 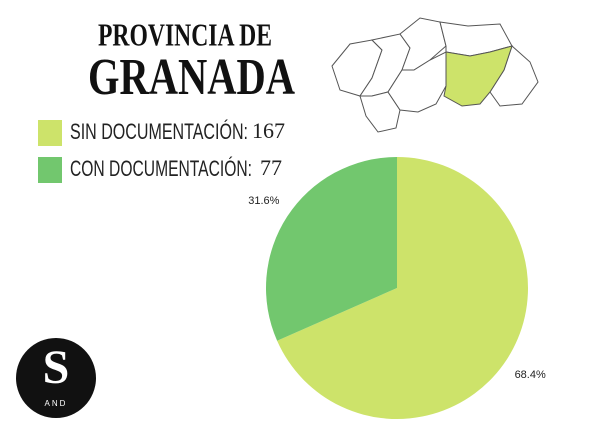 What do you see at coordinates (161, 168) in the screenshot?
I see `legend-label: CON DOCUMENTACIÓN:` at bounding box center [161, 168].